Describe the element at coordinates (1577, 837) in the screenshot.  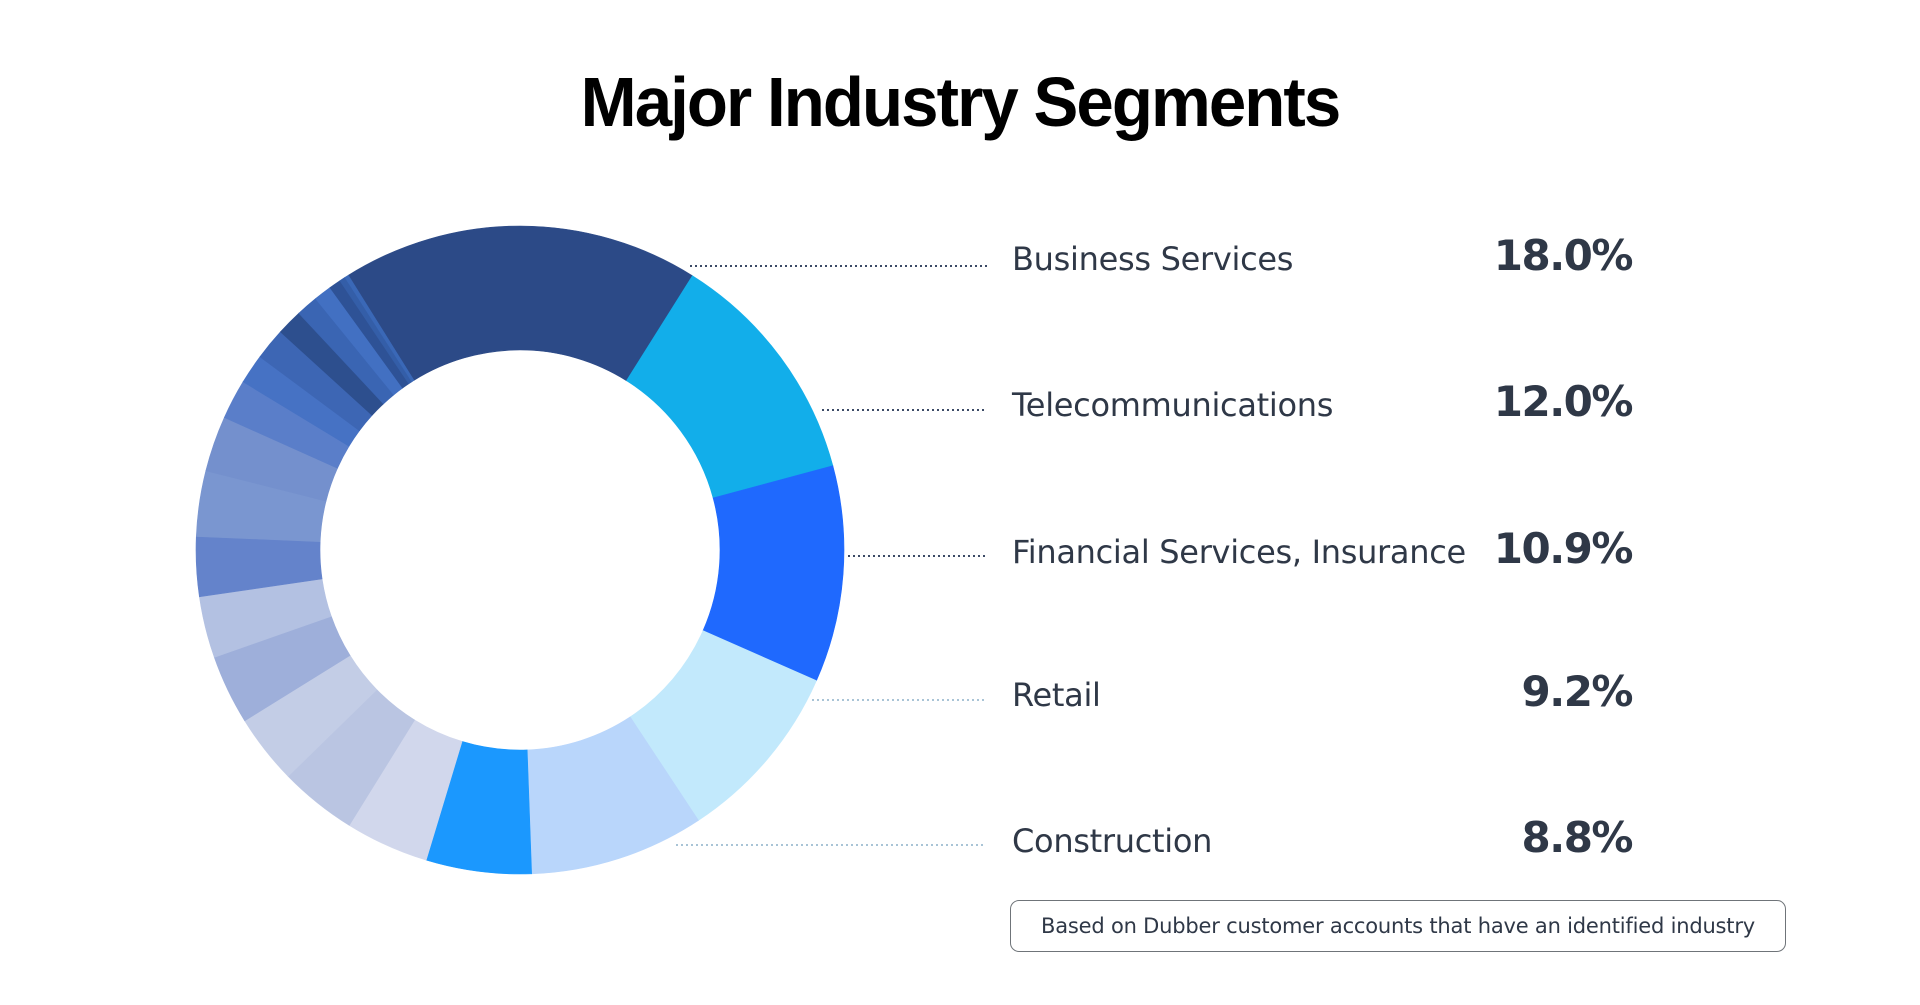
I see `segment-value-construction: 8.8%` at that location.